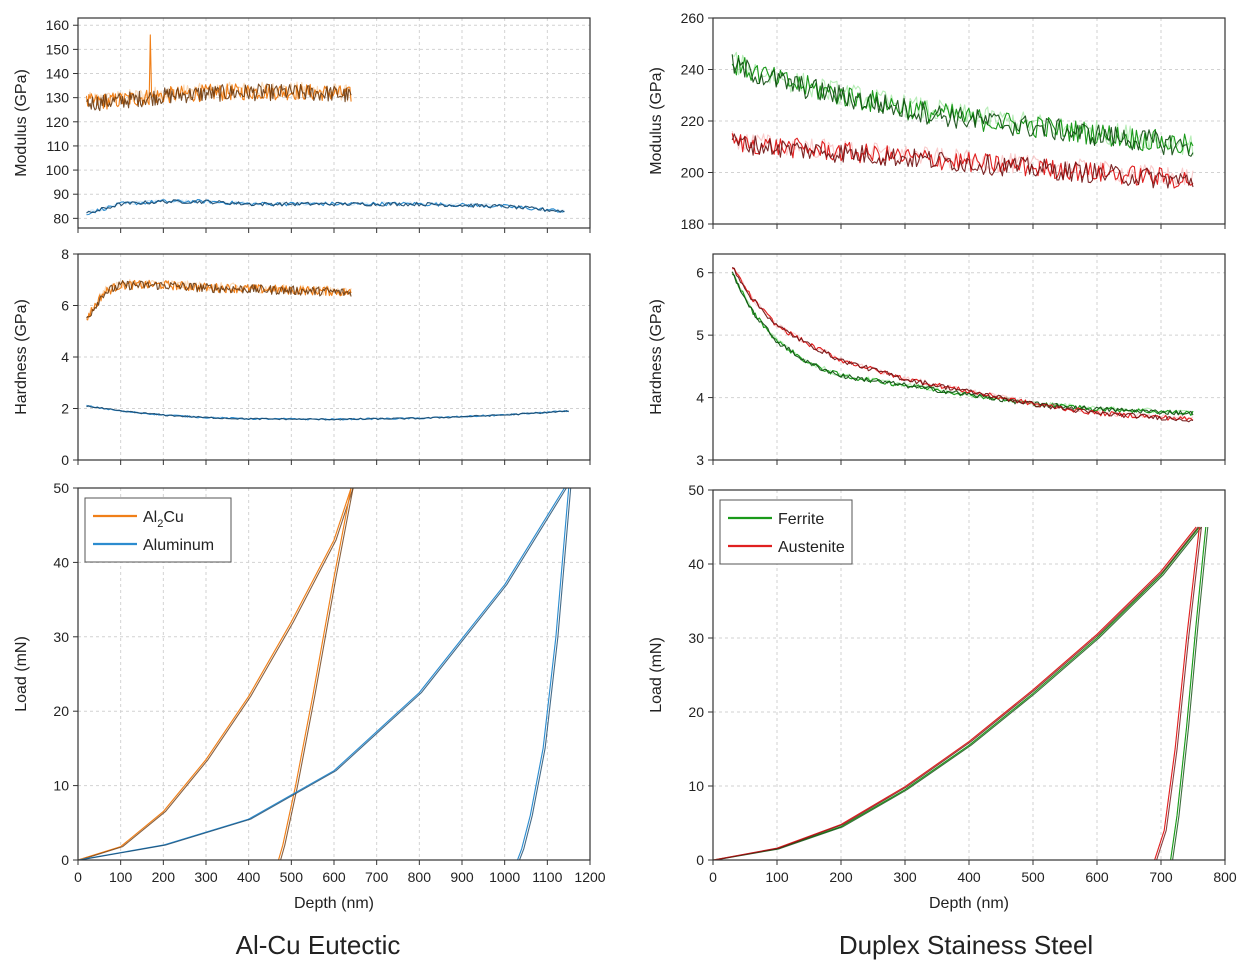 The height and width of the screenshot is (963, 1243). What do you see at coordinates (811, 547) in the screenshot?
I see `legend-label: Austenite` at bounding box center [811, 547].